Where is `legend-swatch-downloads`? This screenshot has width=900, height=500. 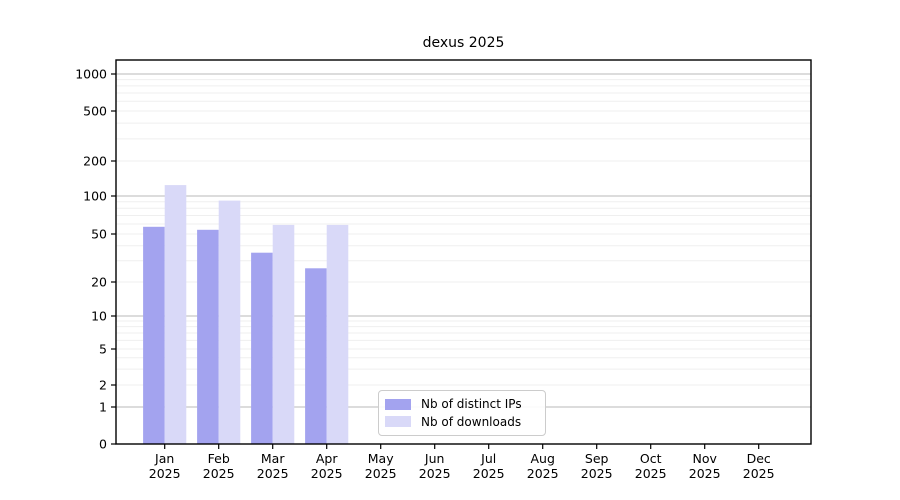
legend-swatch-downloads is located at coordinates (398, 422).